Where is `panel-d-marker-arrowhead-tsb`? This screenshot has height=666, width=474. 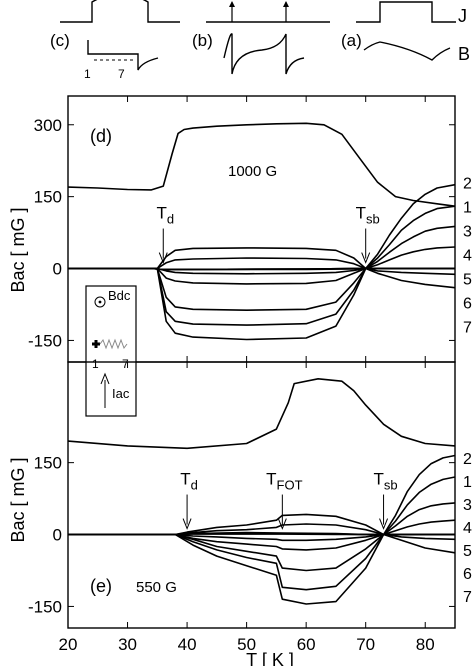
panel-d-marker-arrowhead-tsb is located at coordinates (366, 258).